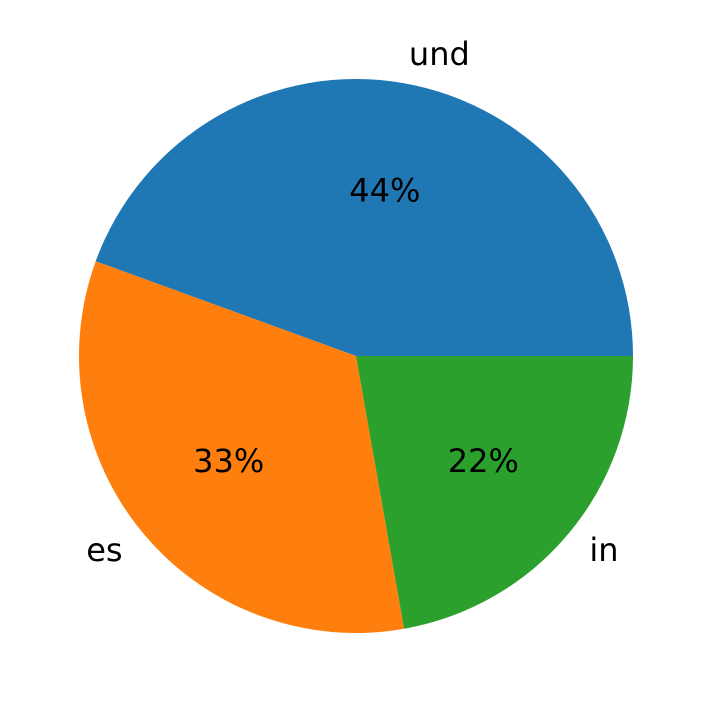 This screenshot has height=713, width=712. Describe the element at coordinates (384, 190) in the screenshot. I see `value-label: 44%` at that location.